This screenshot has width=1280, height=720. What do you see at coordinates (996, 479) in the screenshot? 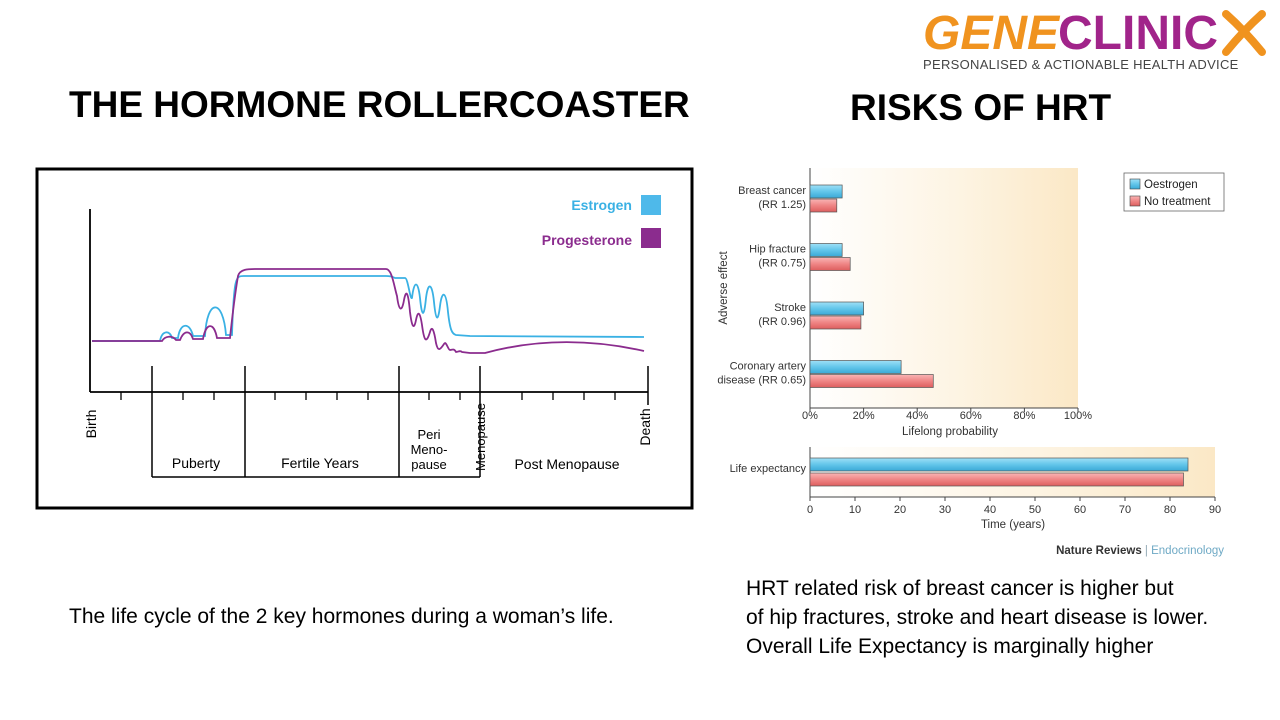
I see `life-bar-notreatment` at bounding box center [996, 479].